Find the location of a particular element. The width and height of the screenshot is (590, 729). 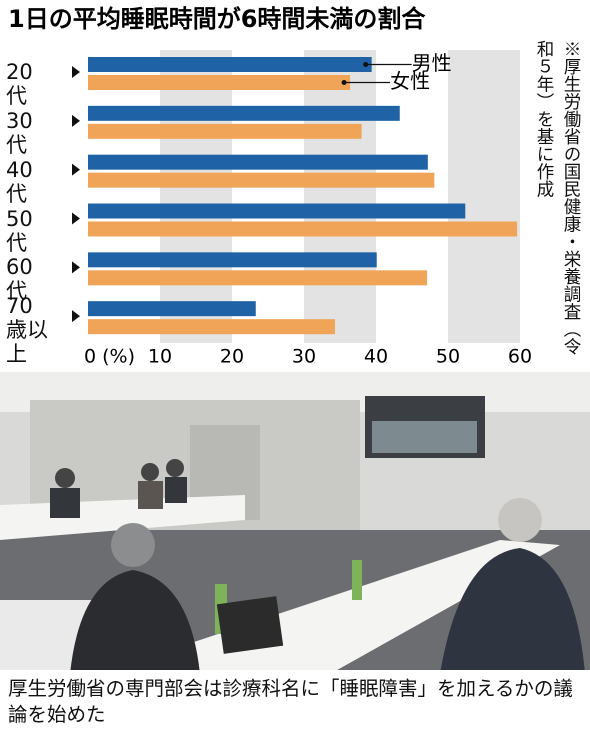

chart-title: 1日の平均睡眠時間が6時間未満の割合 is located at coordinates (217, 19).